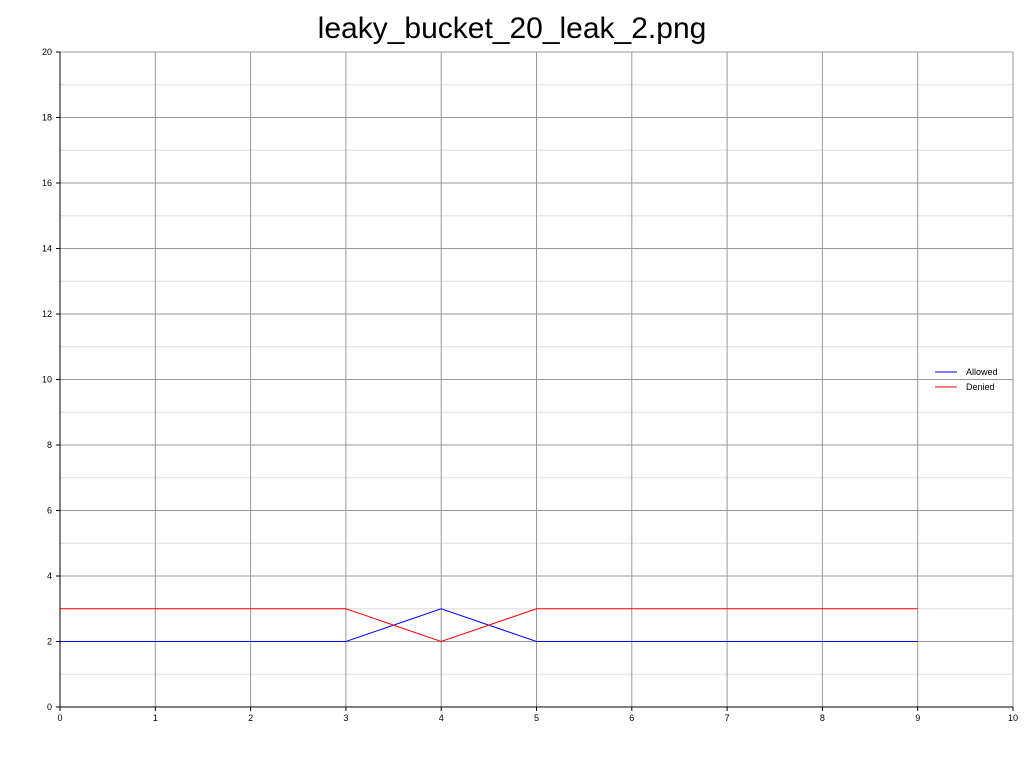 This screenshot has height=768, width=1024. I want to click on series-lines, so click(488, 625).